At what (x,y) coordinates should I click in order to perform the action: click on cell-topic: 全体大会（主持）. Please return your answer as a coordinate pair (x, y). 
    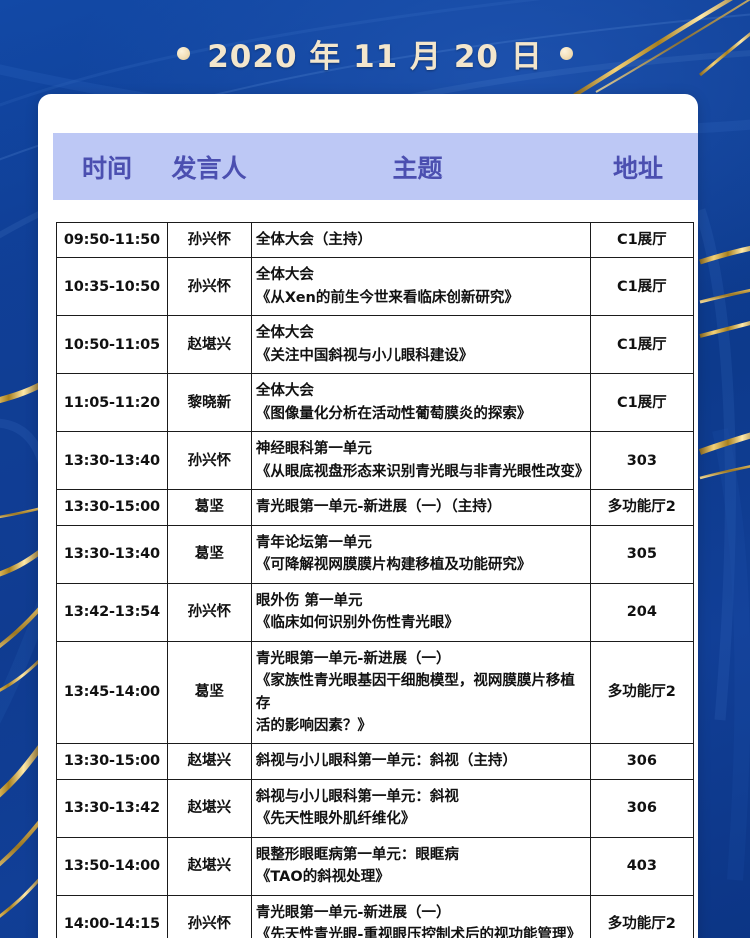
    Looking at the image, I should click on (420, 240).